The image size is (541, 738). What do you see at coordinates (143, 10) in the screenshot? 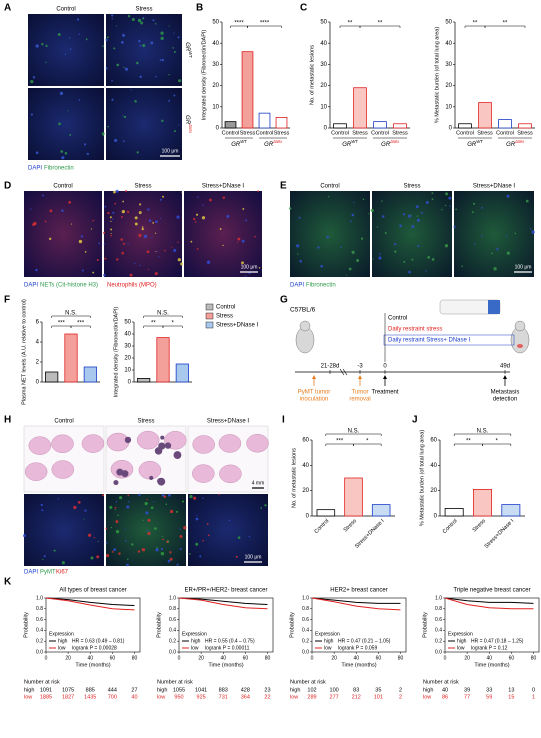
I see `column-header: Stress` at bounding box center [143, 10].